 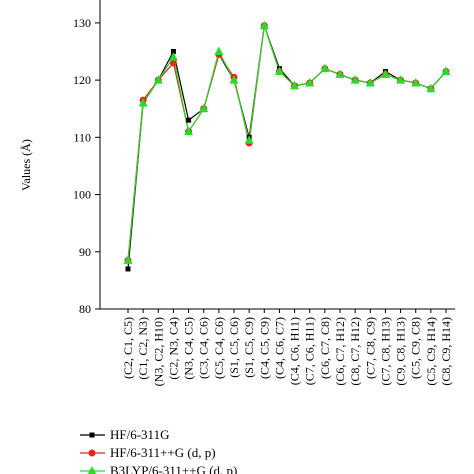 I want to click on x-tick-label: (C5, C9, C8), so click(x=416, y=348).